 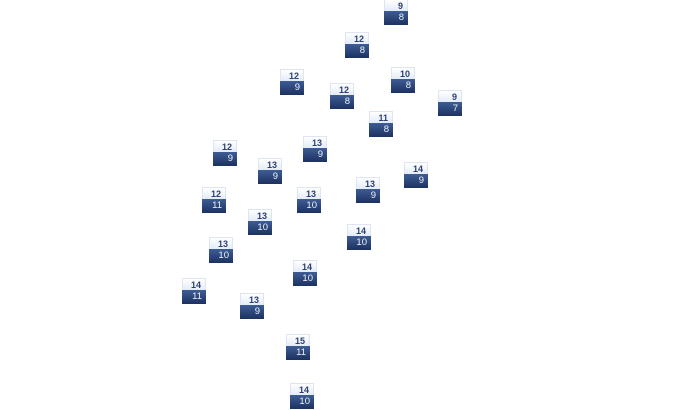 I want to click on marker-bottom-value: 7, so click(x=450, y=109).